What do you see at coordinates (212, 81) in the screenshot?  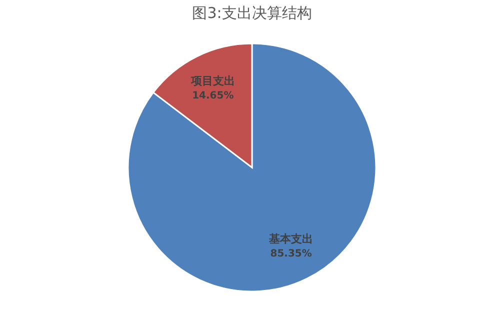 I see `slice-label: 项目支出` at bounding box center [212, 81].